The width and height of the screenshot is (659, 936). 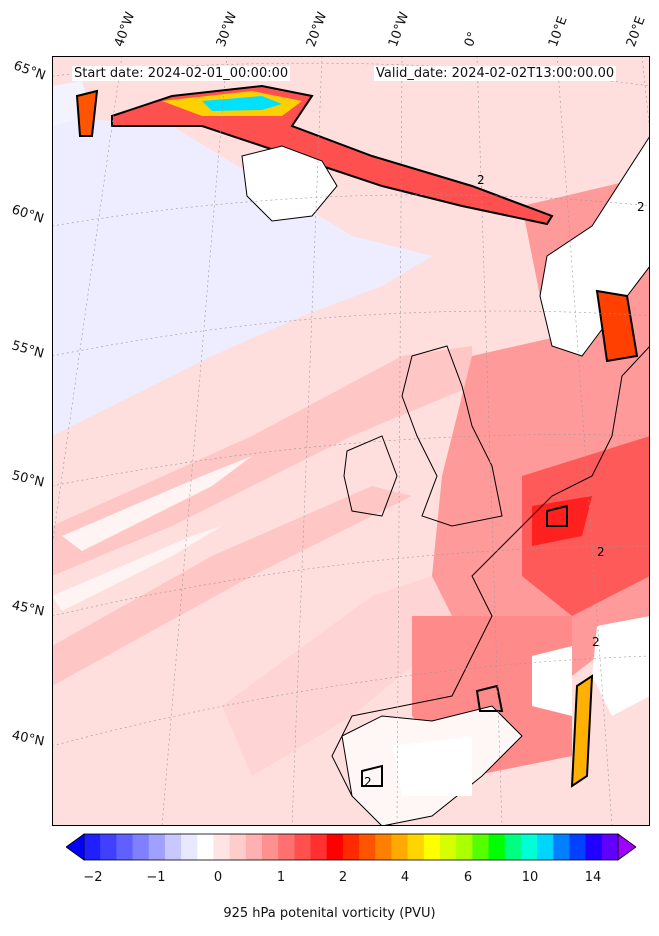 I want to click on colorbar-tick: 1, so click(x=281, y=877).